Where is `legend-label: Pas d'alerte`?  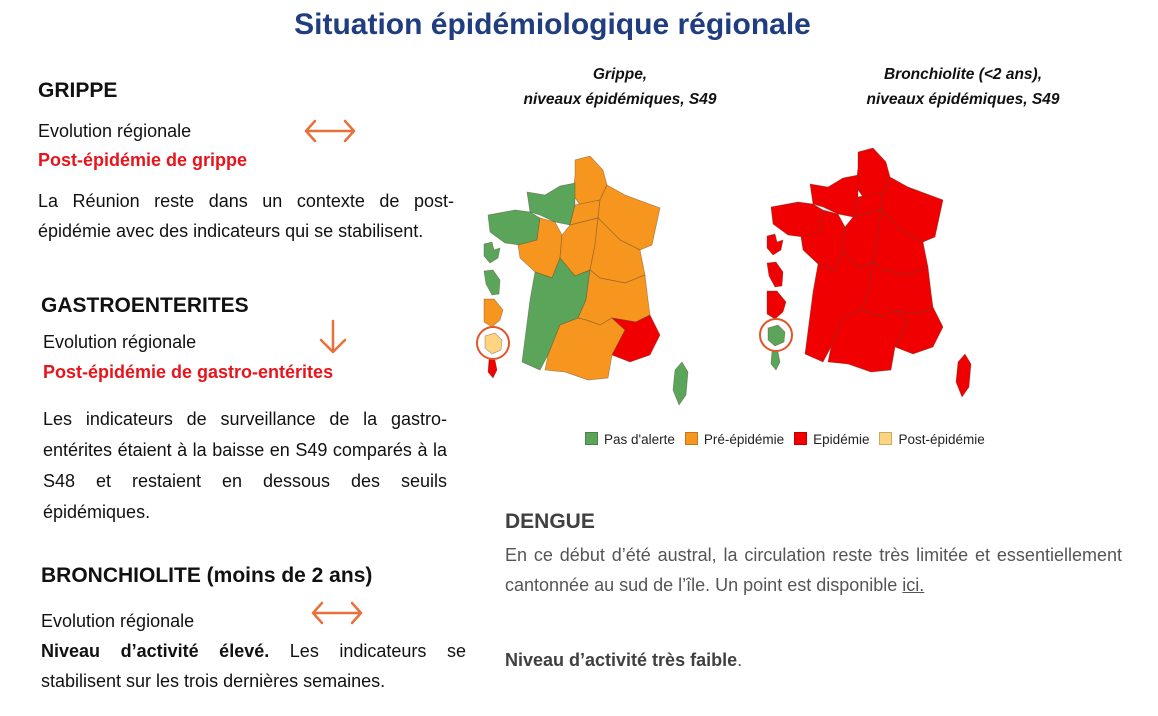 legend-label: Pas d'alerte is located at coordinates (639, 439).